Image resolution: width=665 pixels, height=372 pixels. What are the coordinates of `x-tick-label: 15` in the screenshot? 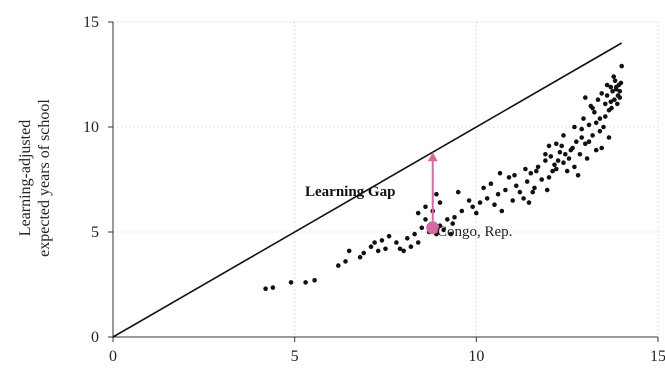 It's located at (657, 356).